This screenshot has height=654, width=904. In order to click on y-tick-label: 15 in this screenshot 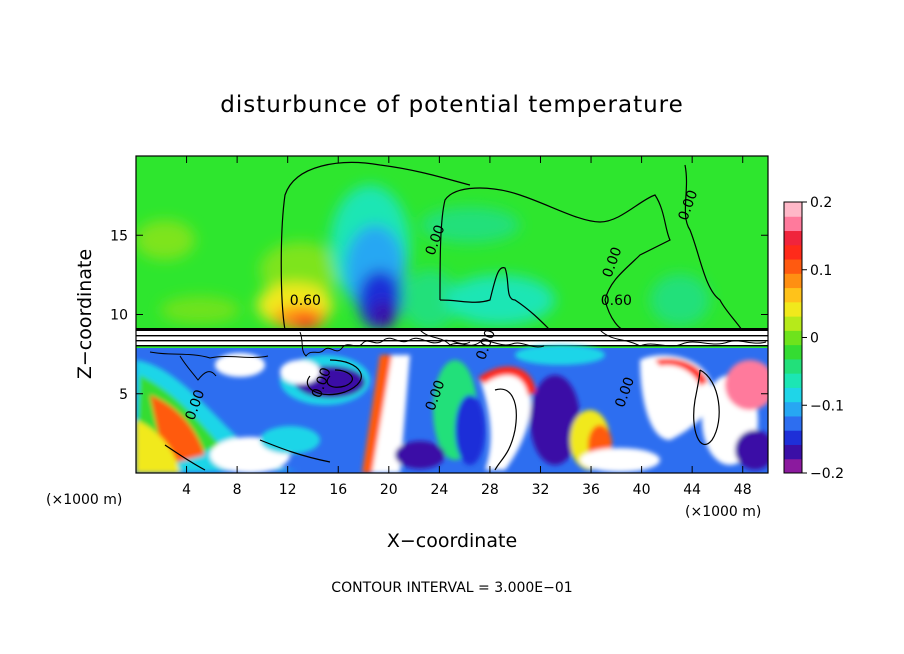, I will do `click(119, 236)`.